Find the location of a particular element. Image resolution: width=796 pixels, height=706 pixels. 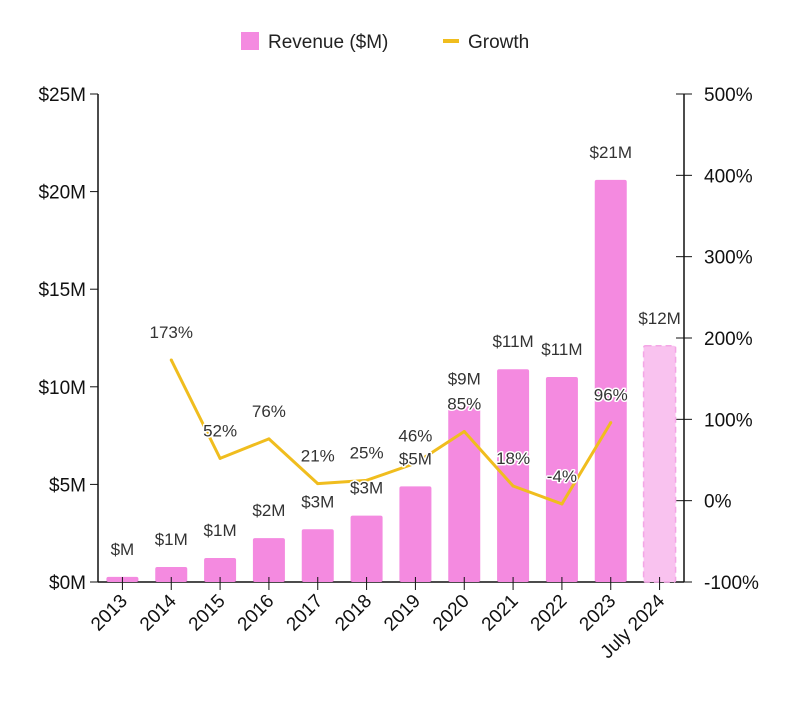

growth-data-label: 46% is located at coordinates (415, 435).